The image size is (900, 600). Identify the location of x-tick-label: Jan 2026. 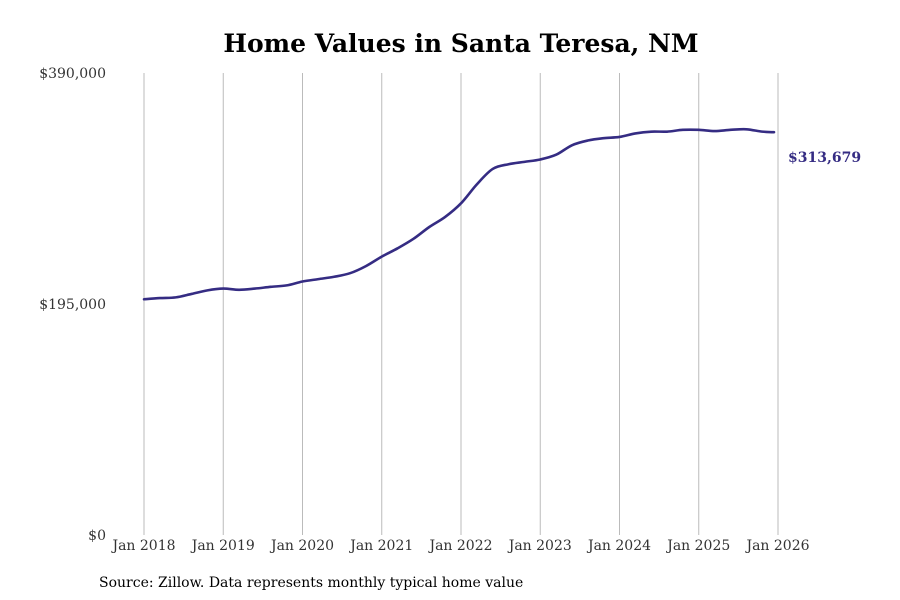
(776, 546).